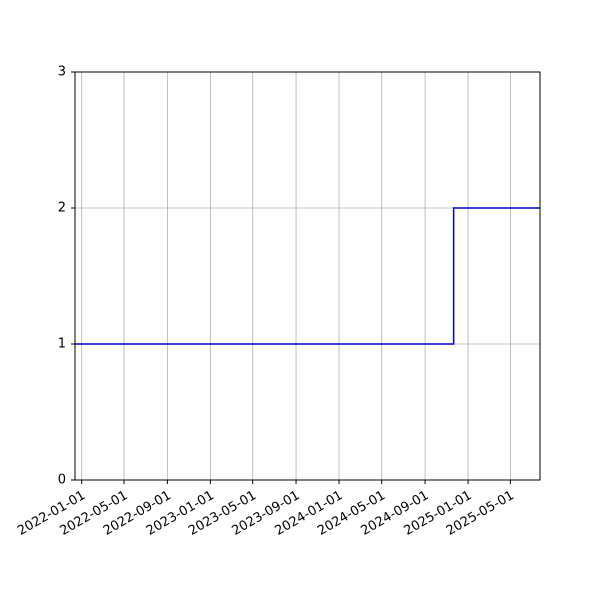 The width and height of the screenshot is (600, 600). I want to click on y-tick-label: 3, so click(62, 72).